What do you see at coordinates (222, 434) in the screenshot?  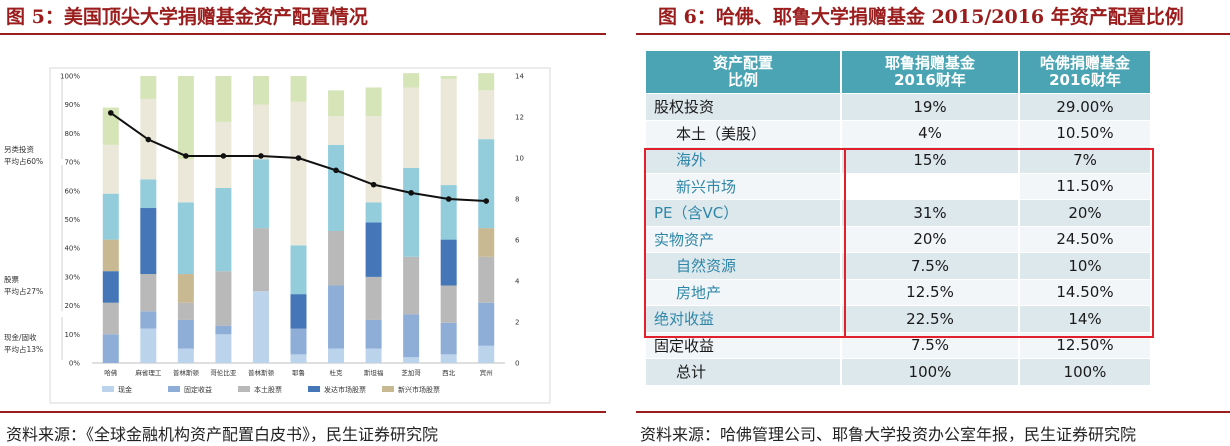 I see `figure5-source: 资料来源：《全球金融机构资产配置白皮书》，民生证券研究院` at bounding box center [222, 434].